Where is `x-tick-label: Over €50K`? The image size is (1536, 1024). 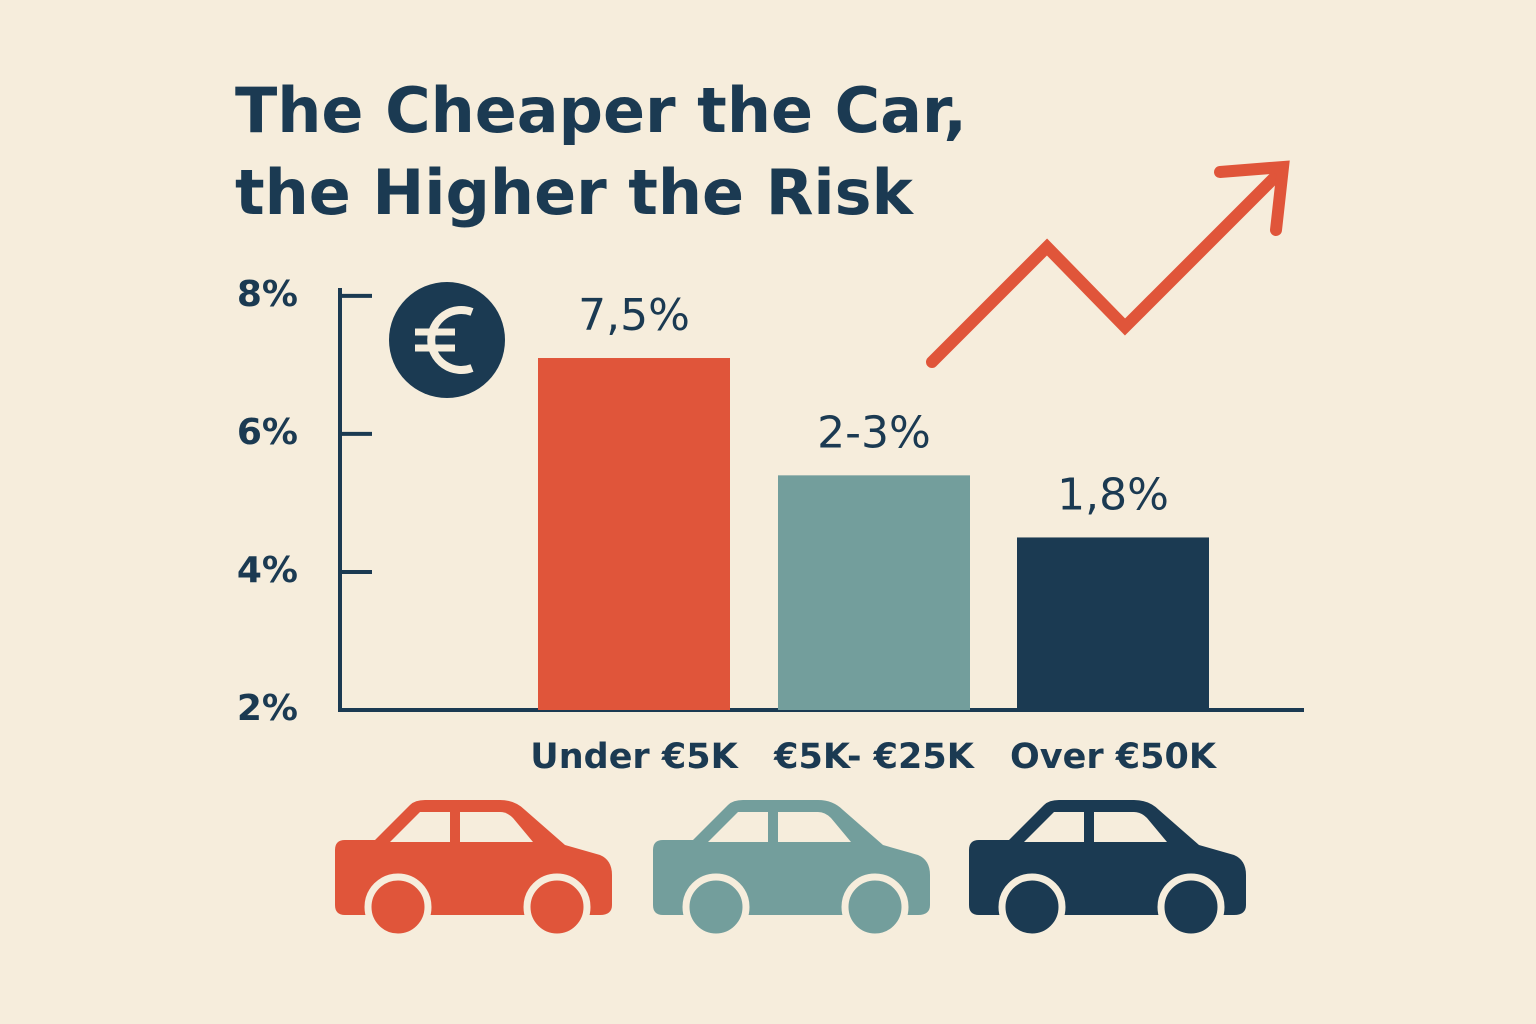 x-tick-label: Over €50K is located at coordinates (1114, 757).